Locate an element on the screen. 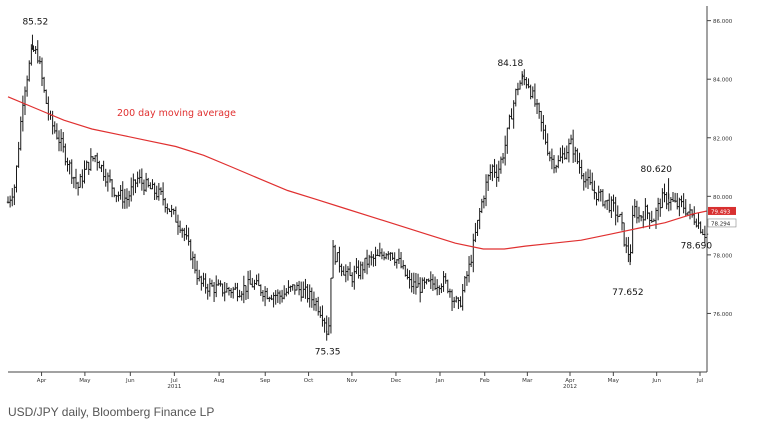 The image size is (759, 429). value-annotation: 85.52 is located at coordinates (35, 23).